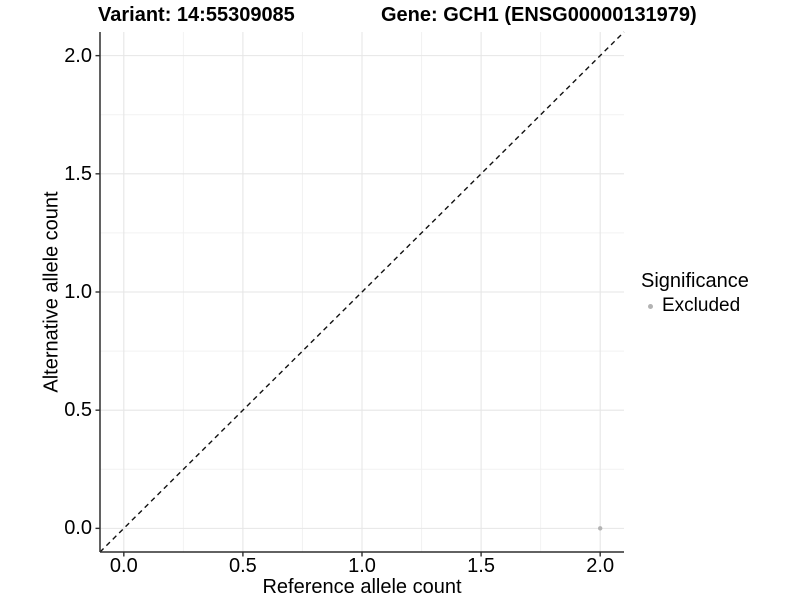  Describe the element at coordinates (243, 566) in the screenshot. I see `x-tick-label: 0.5` at that location.